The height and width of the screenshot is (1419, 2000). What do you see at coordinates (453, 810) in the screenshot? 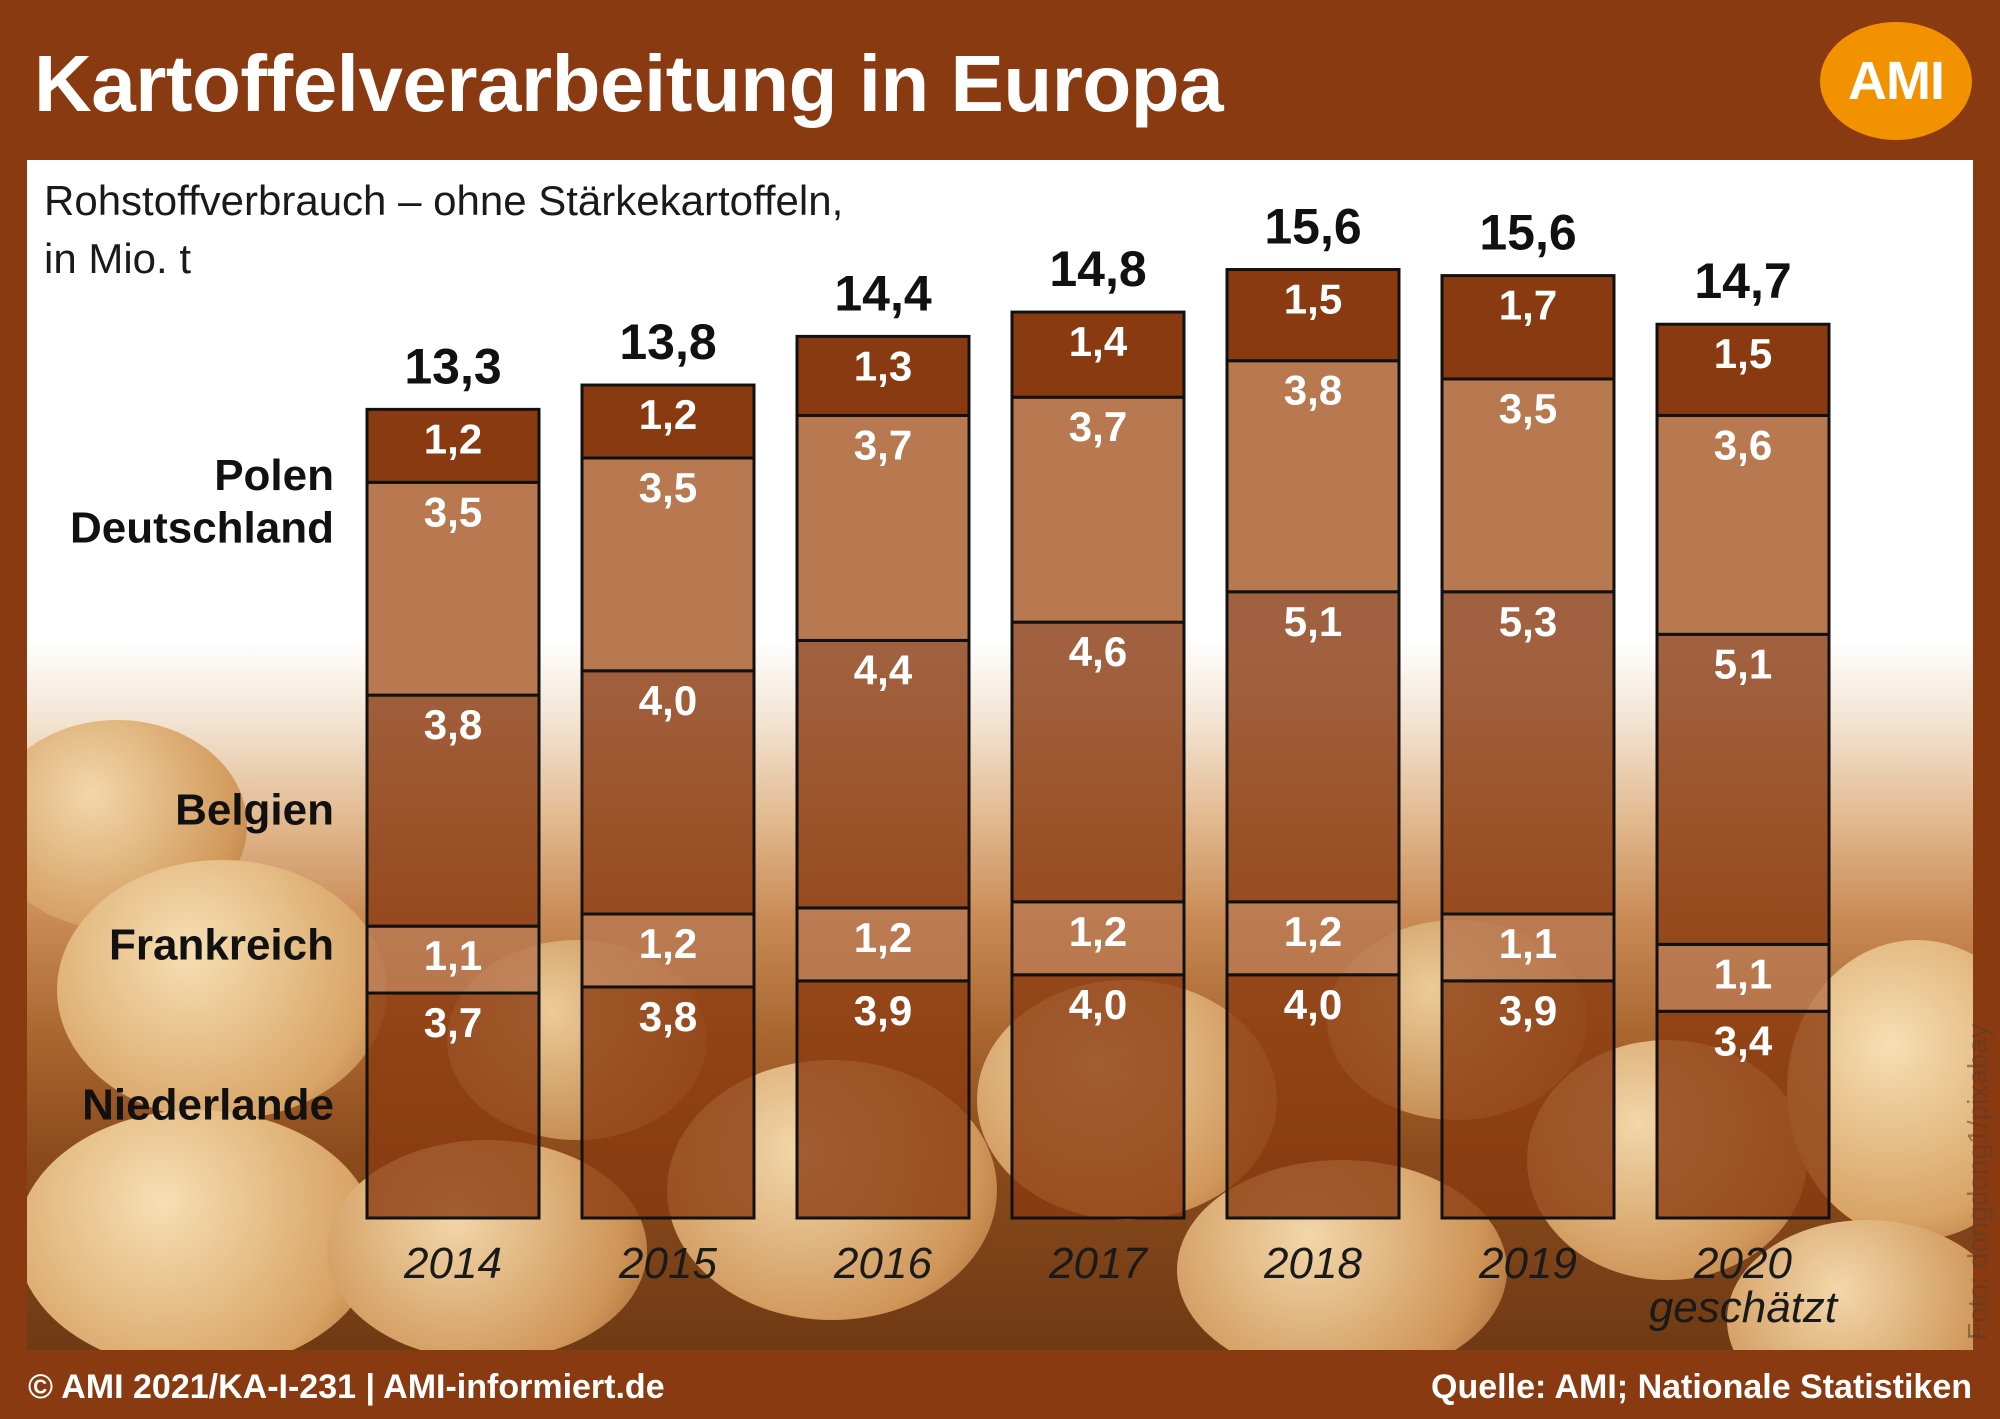
I see `bar-segment-belgien-2014` at bounding box center [453, 810].